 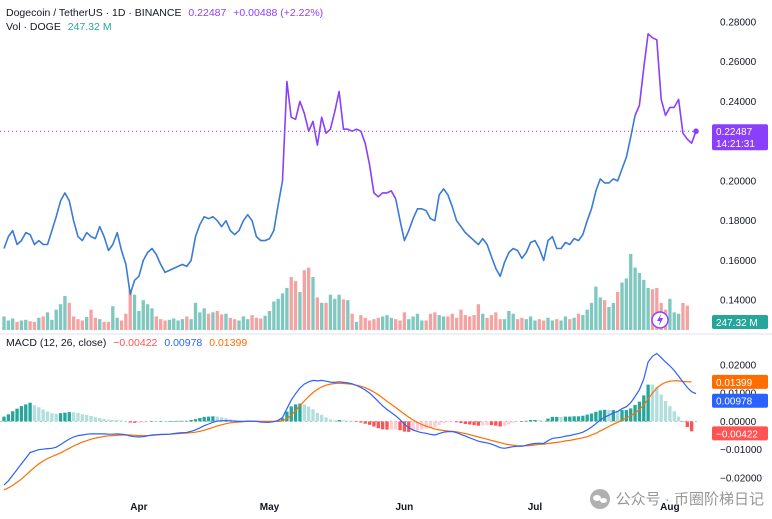 I want to click on symbol-title: Dogecoin / TetherUS · 1D · BINANCE, so click(x=94, y=13).